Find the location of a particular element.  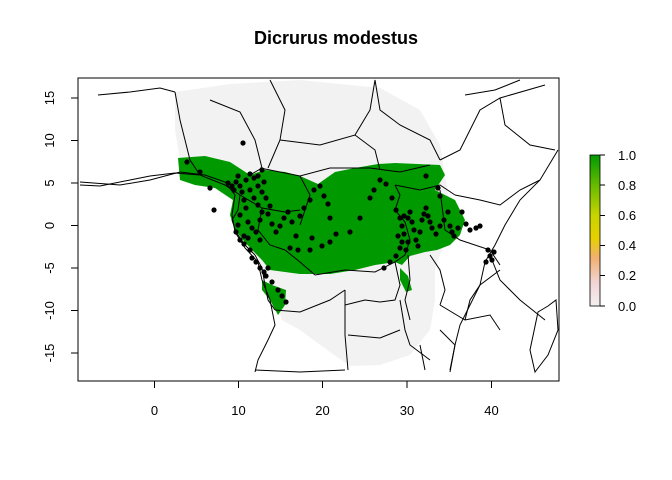

legend-label: 0.0 is located at coordinates (627, 306).